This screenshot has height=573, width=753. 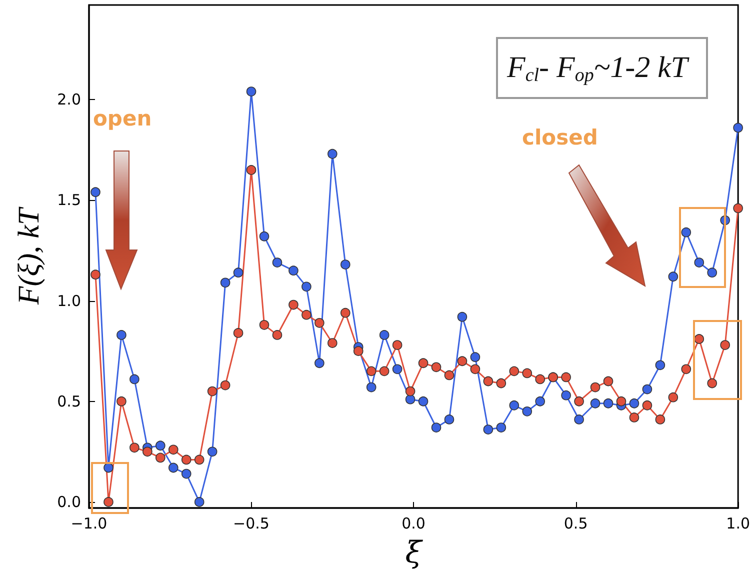 I want to click on y-tick-label: 0.5, so click(x=69, y=401).